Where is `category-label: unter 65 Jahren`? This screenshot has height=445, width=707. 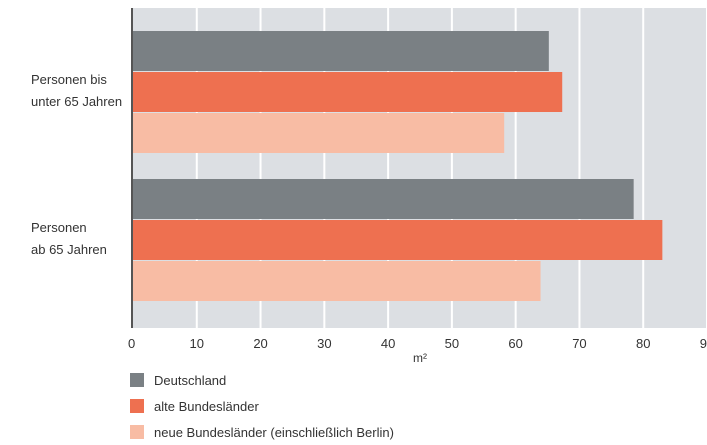 category-label: unter 65 Jahren is located at coordinates (76, 101).